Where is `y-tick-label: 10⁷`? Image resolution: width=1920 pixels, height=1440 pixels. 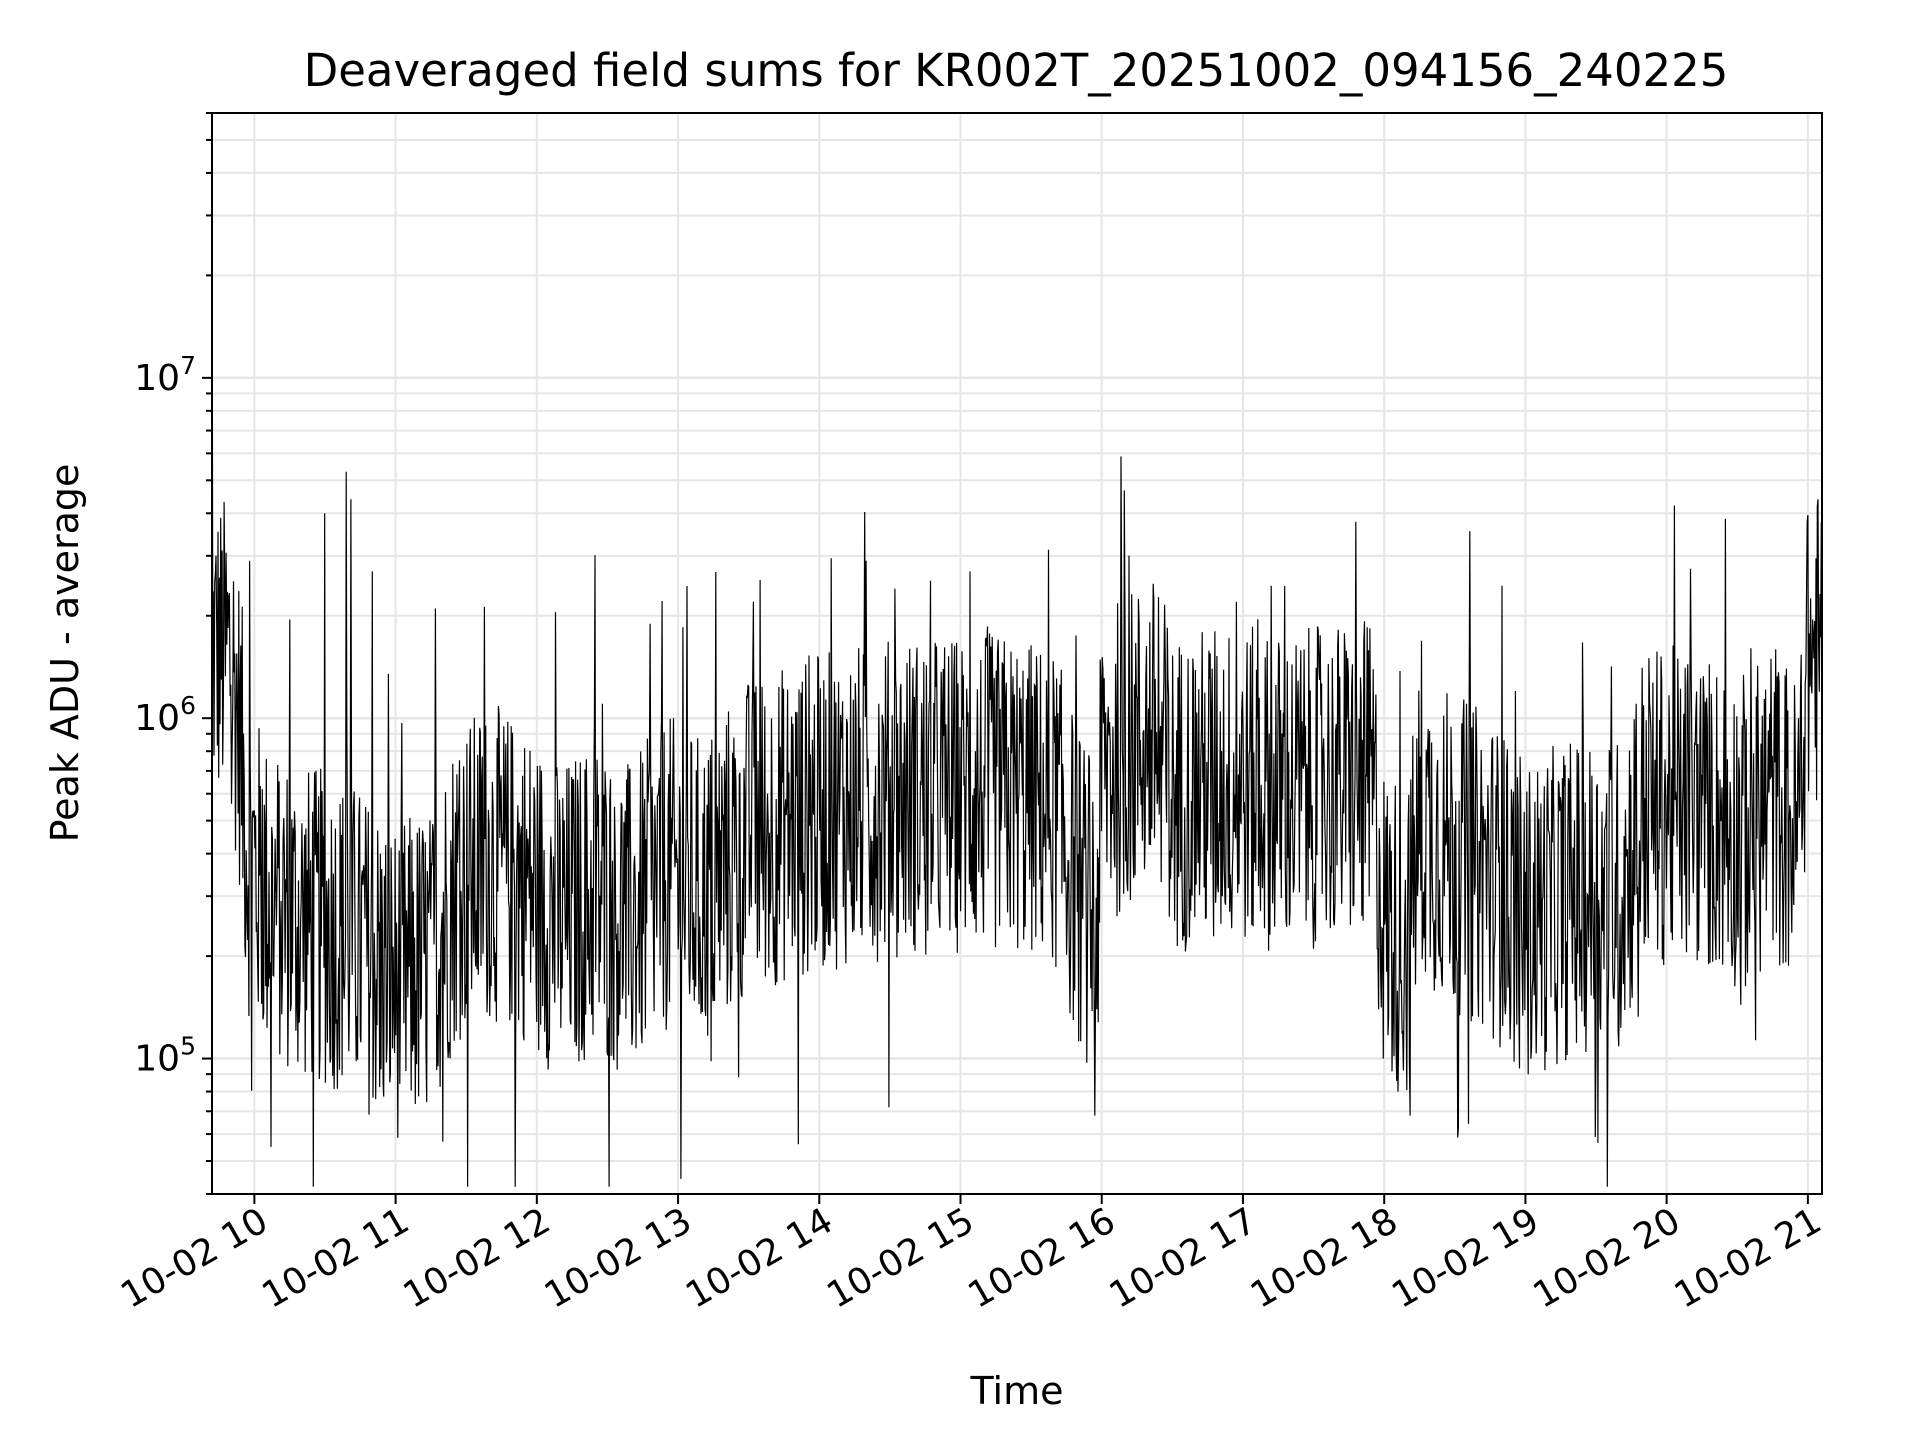 y-tick-label: 10⁷ is located at coordinates (165, 375).